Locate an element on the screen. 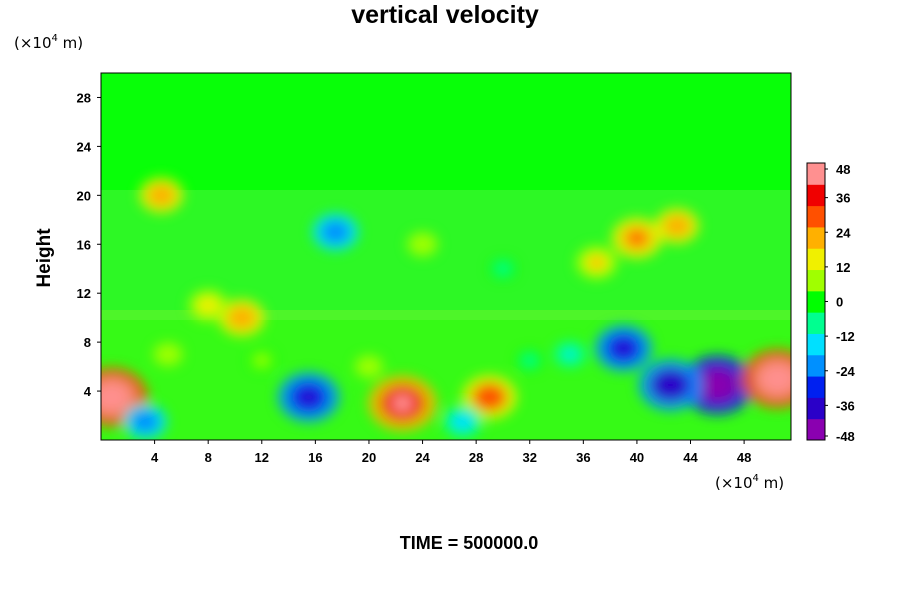  x-unit-suffix: m) is located at coordinates (771, 483).